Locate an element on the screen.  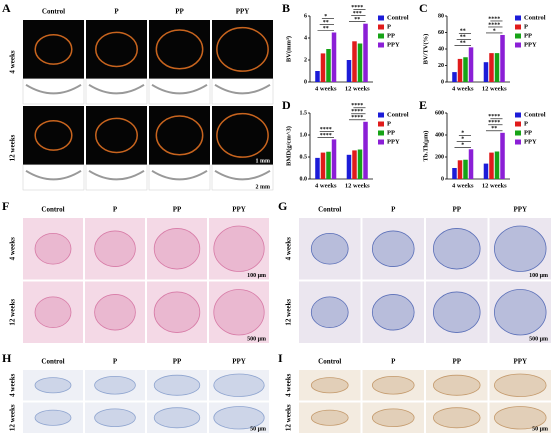
y-tick-label: 0 is located at coordinates (442, 82).